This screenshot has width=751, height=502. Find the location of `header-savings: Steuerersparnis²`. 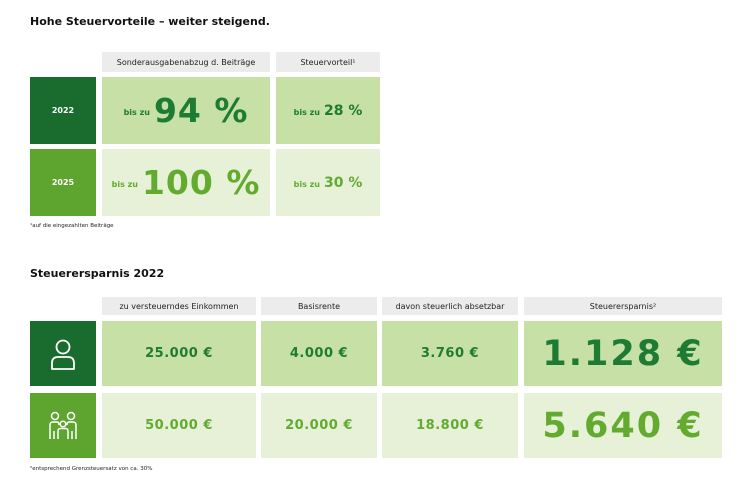

header-savings: Steuerersparnis² is located at coordinates (623, 306).